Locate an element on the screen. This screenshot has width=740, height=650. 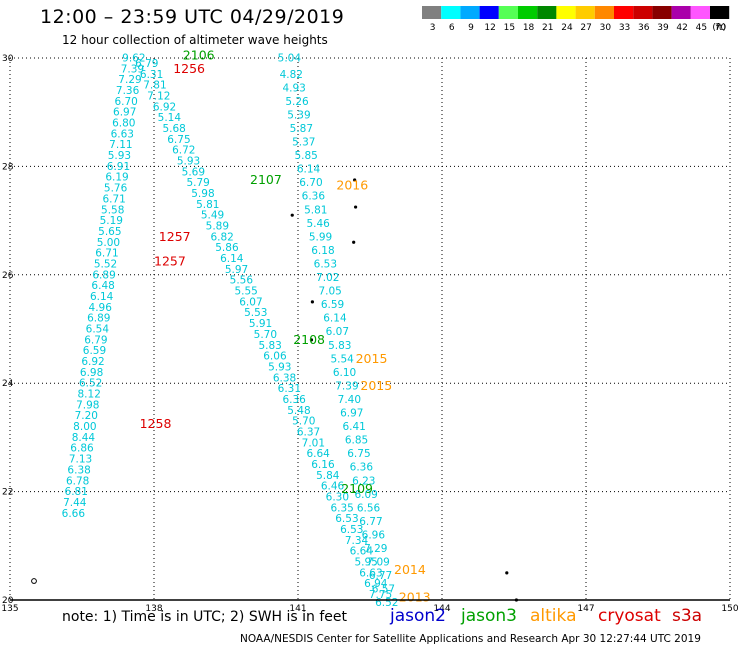
swh-value: 5.84 is located at coordinates (328, 476).